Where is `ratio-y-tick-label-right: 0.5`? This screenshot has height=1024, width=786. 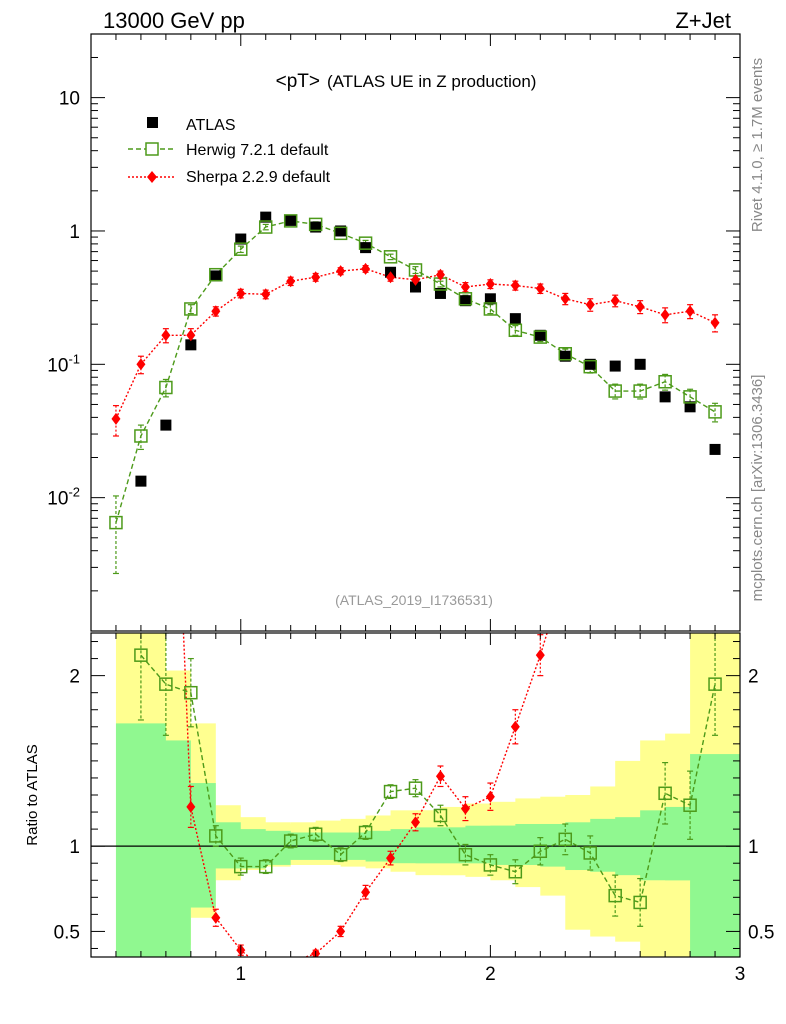 ratio-y-tick-label-right: 0.5 is located at coordinates (761, 932).